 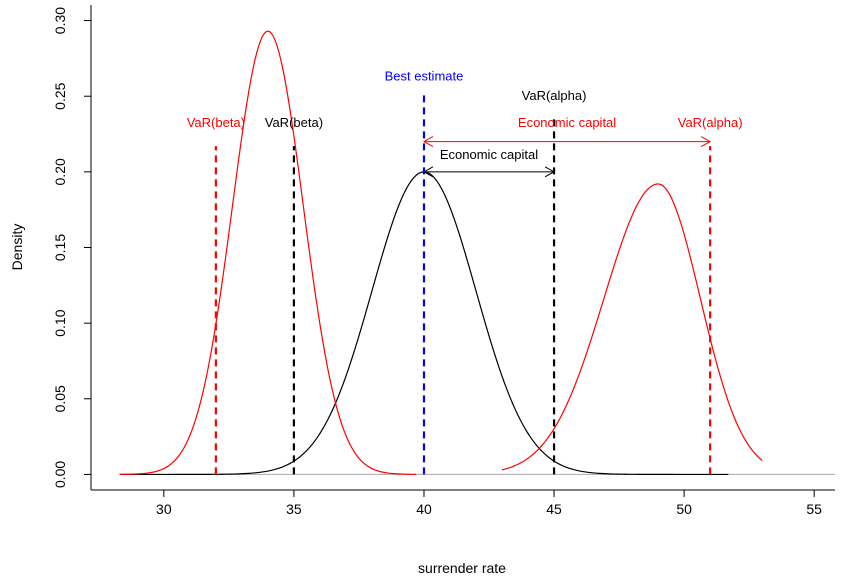 I want to click on x-tick-label: 55, so click(x=814, y=509).